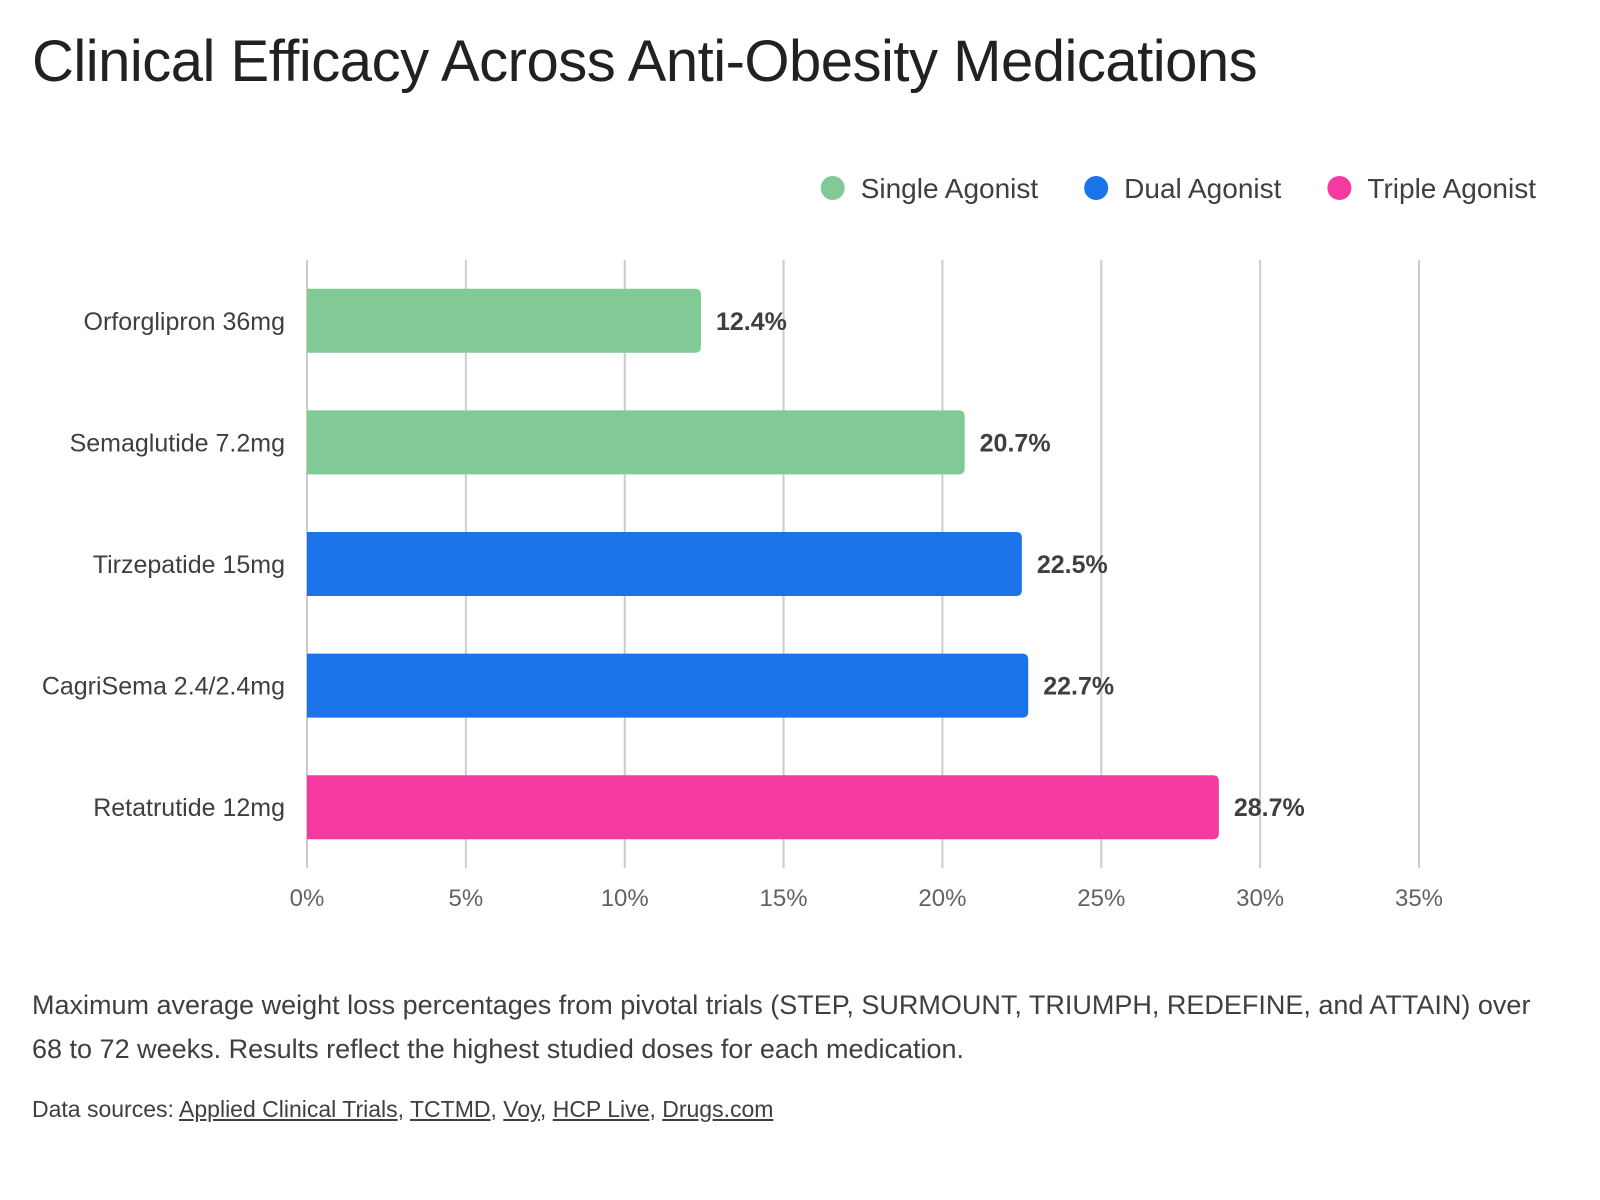 Image resolution: width=1600 pixels, height=1200 pixels. What do you see at coordinates (1015, 443) in the screenshot?
I see `value-label: 20.7%` at bounding box center [1015, 443].